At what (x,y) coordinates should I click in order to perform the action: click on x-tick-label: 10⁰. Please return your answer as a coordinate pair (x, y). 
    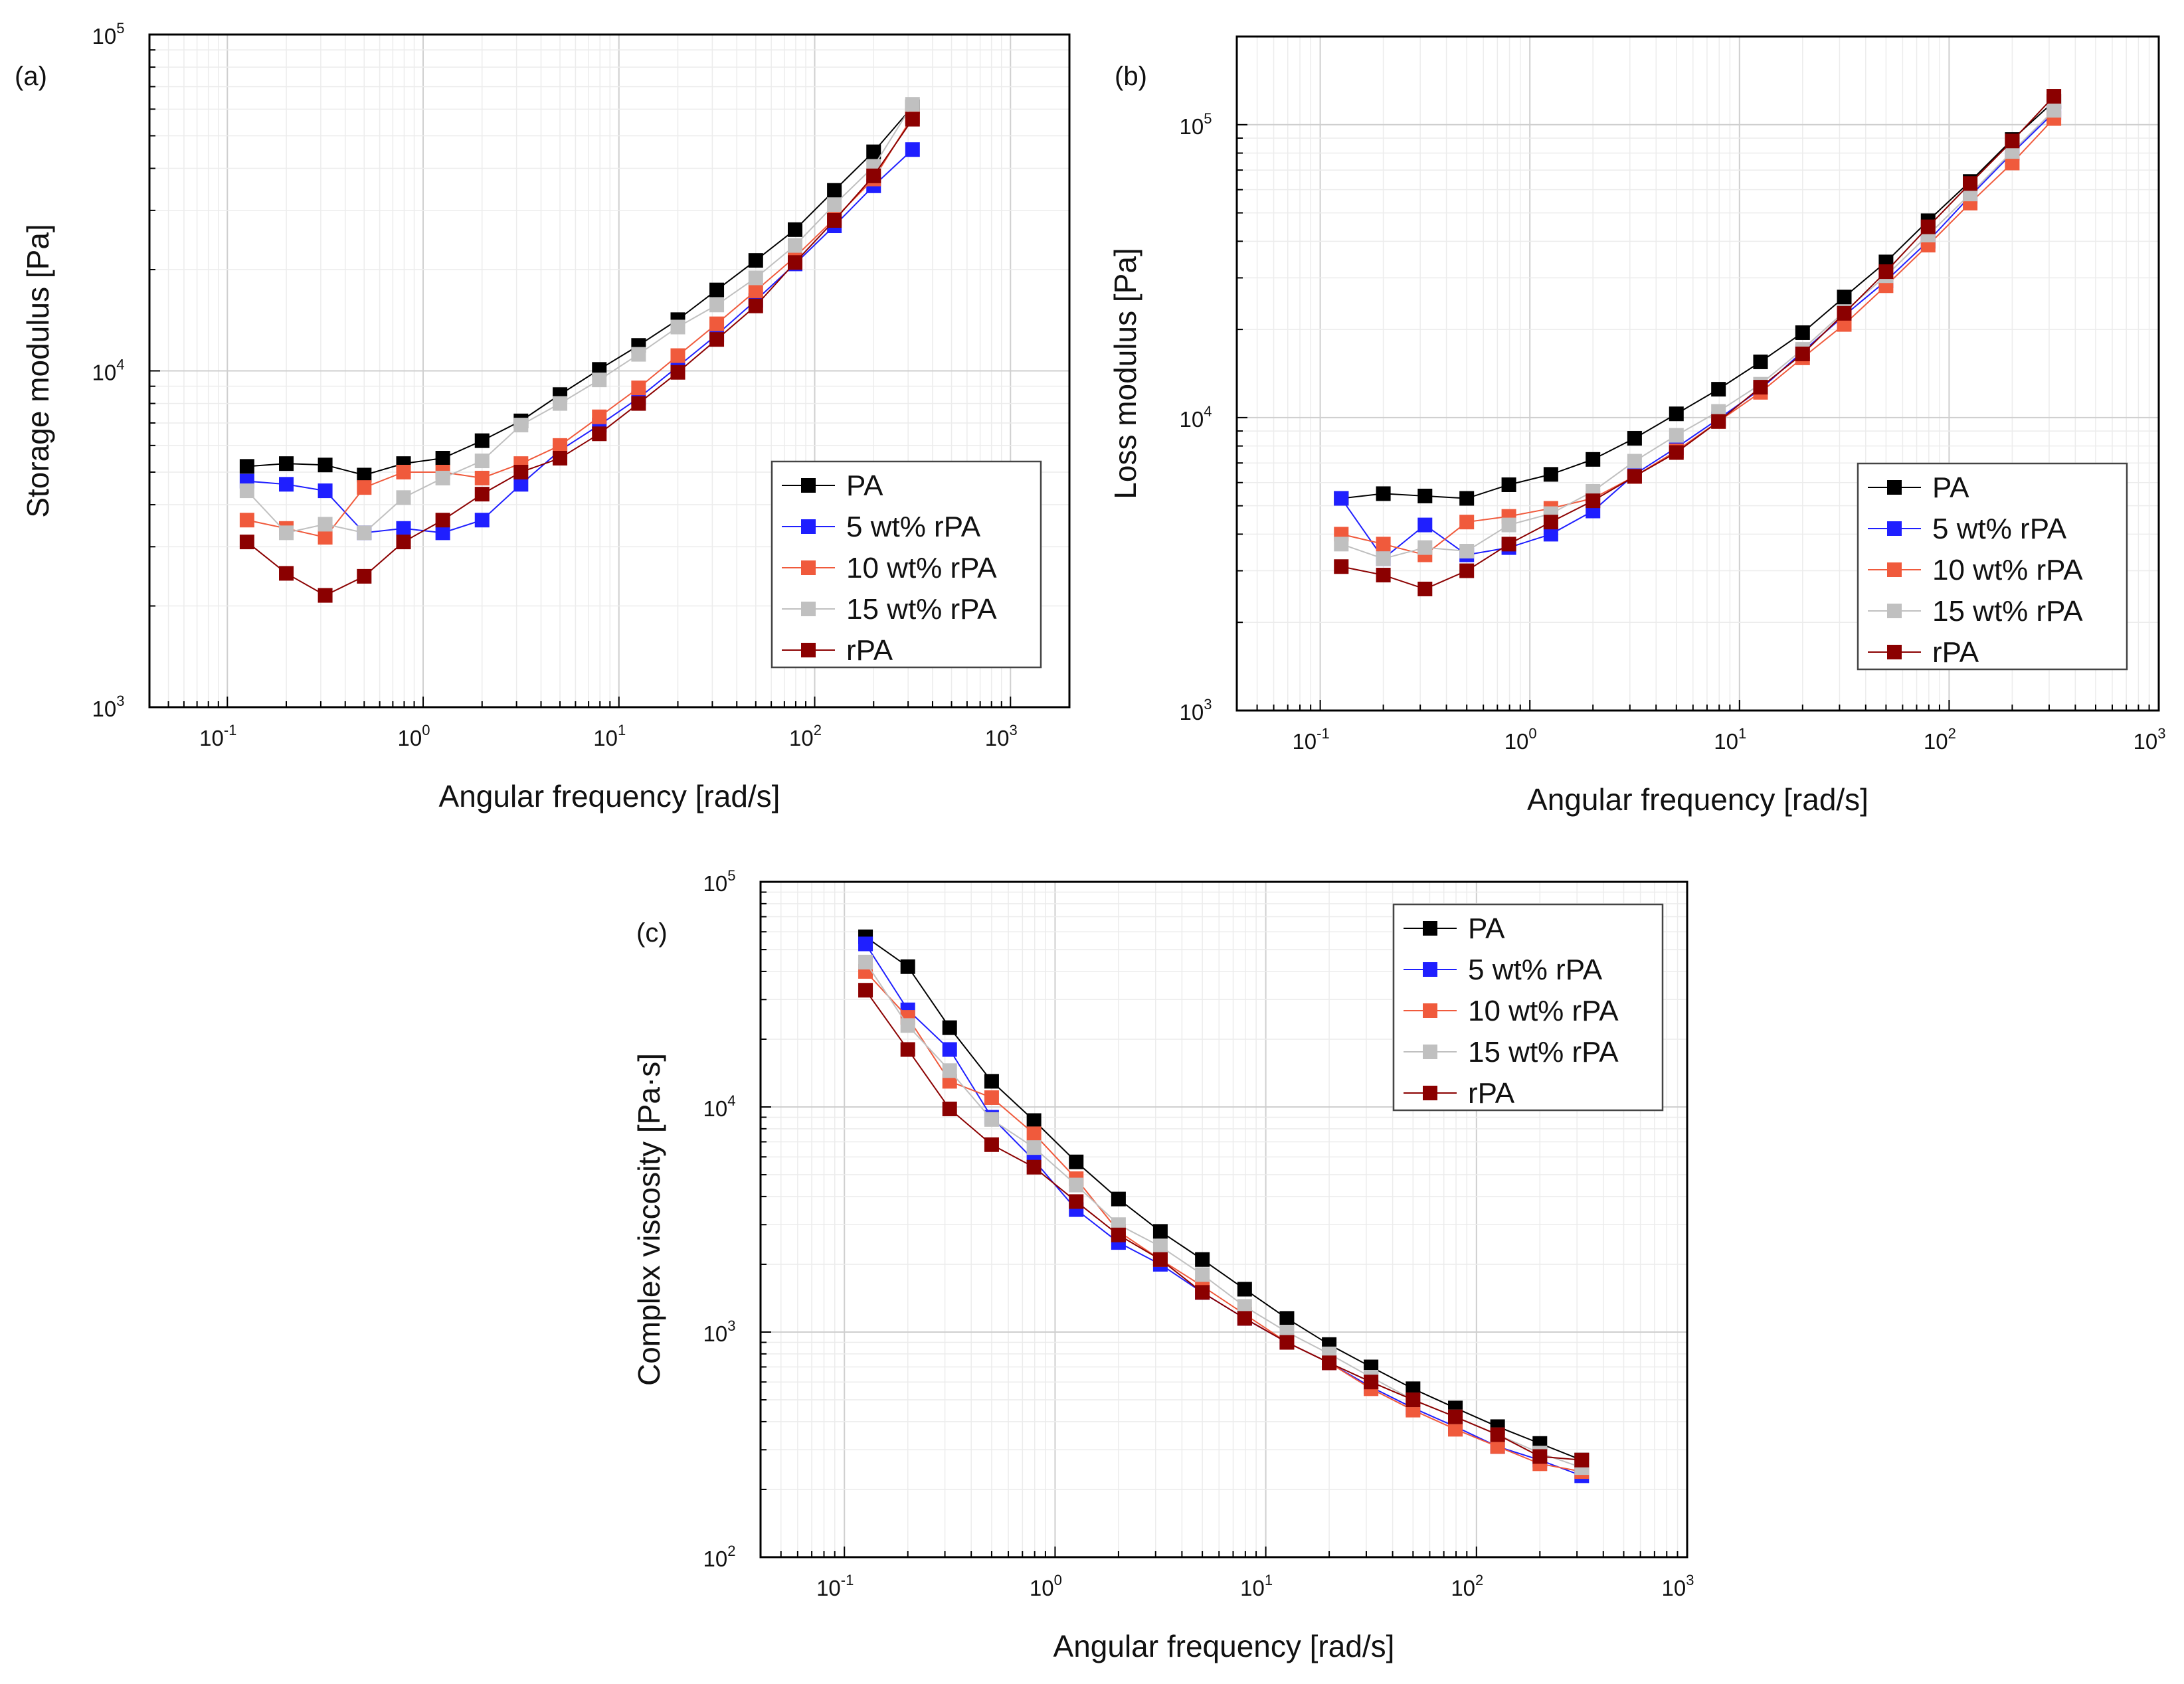
    Looking at the image, I should click on (1520, 739).